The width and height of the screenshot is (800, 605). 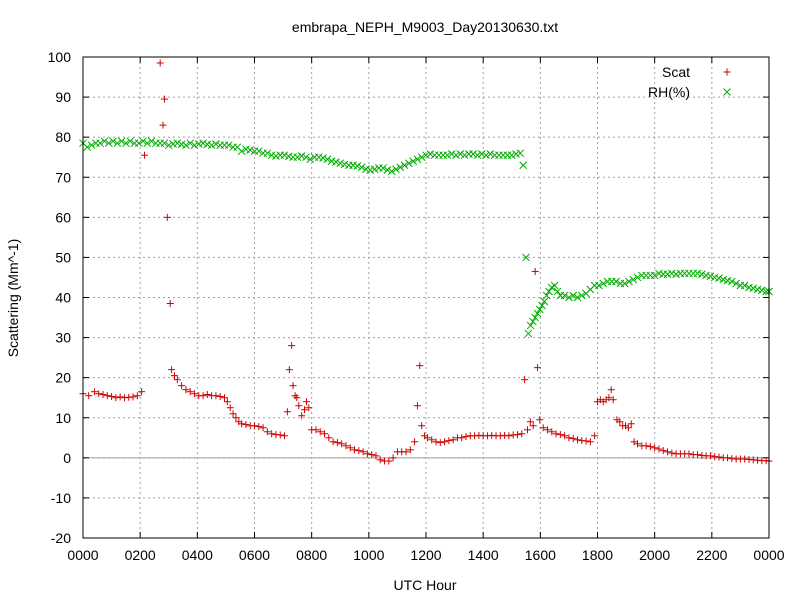 I want to click on x-tick-label: 2000, so click(x=654, y=555).